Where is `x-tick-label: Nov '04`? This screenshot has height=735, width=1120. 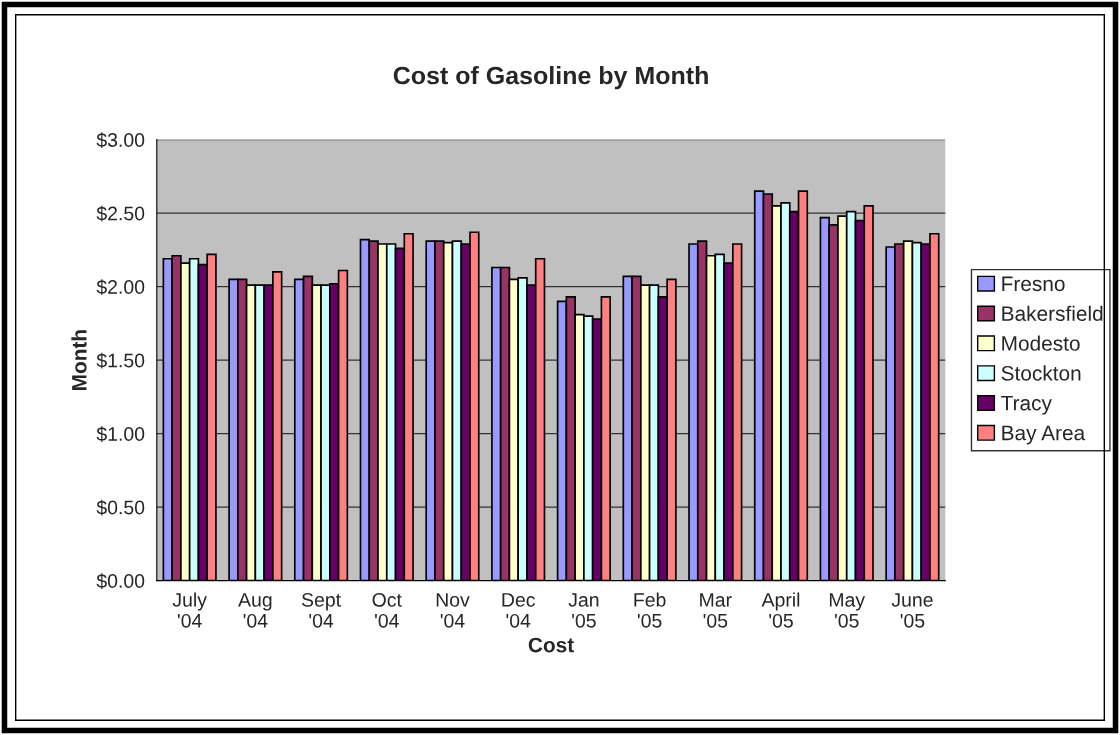 x-tick-label: Nov '04 is located at coordinates (453, 610).